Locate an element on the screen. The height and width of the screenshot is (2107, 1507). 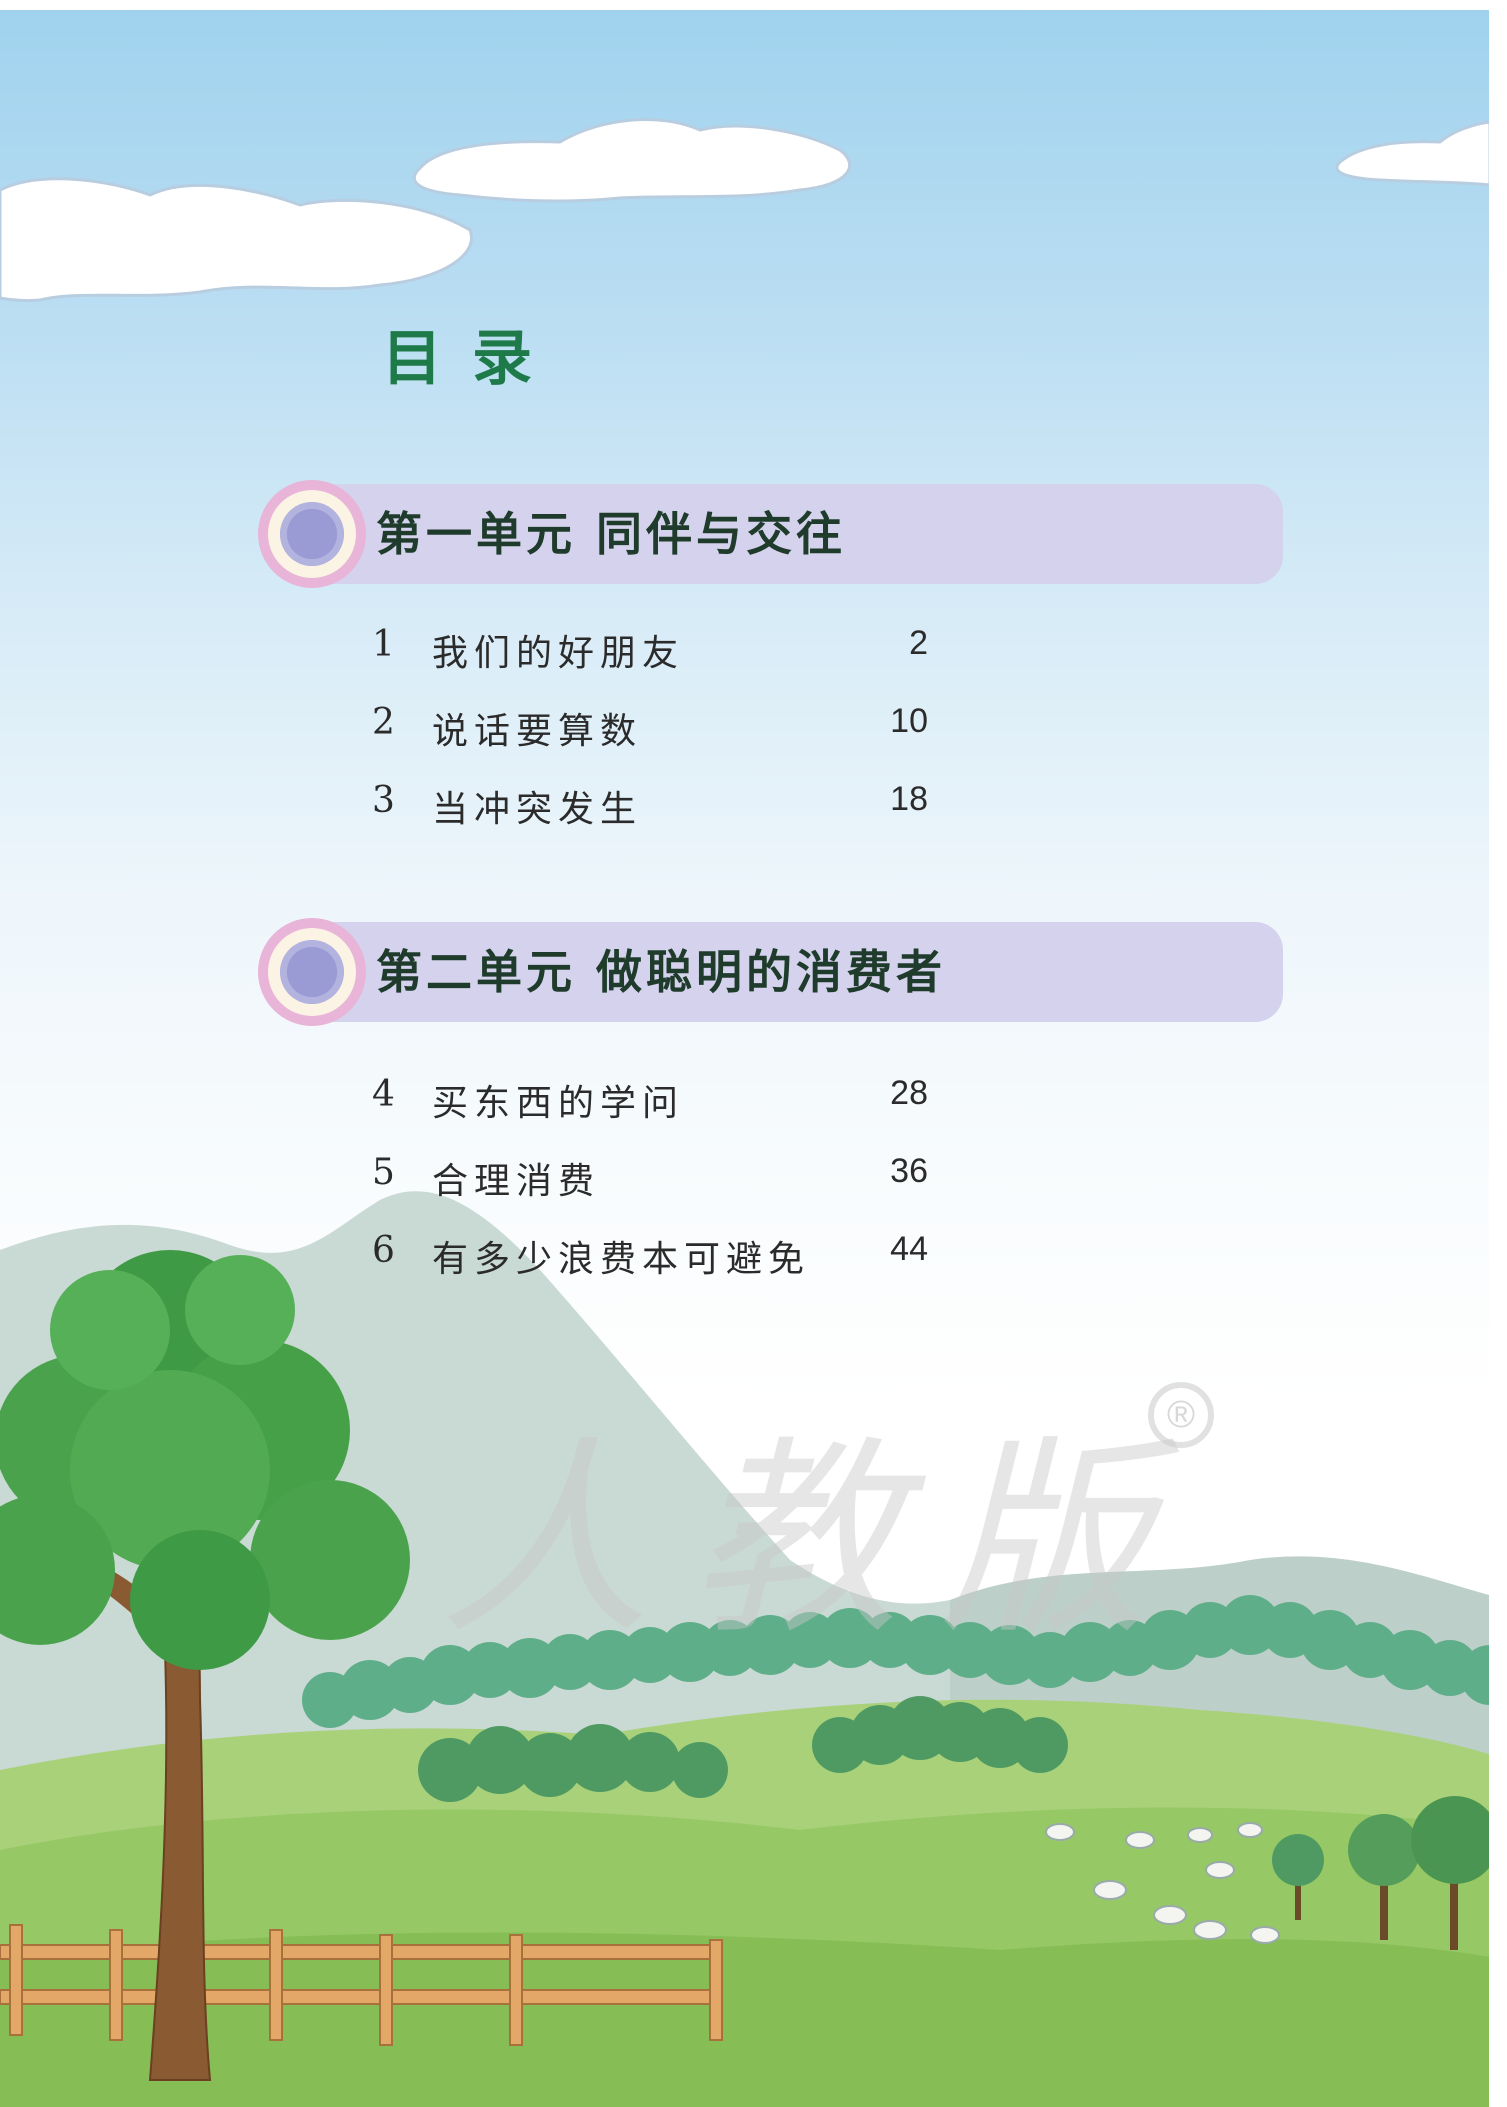
lesson-number: 4 is located at coordinates (383, 1094).